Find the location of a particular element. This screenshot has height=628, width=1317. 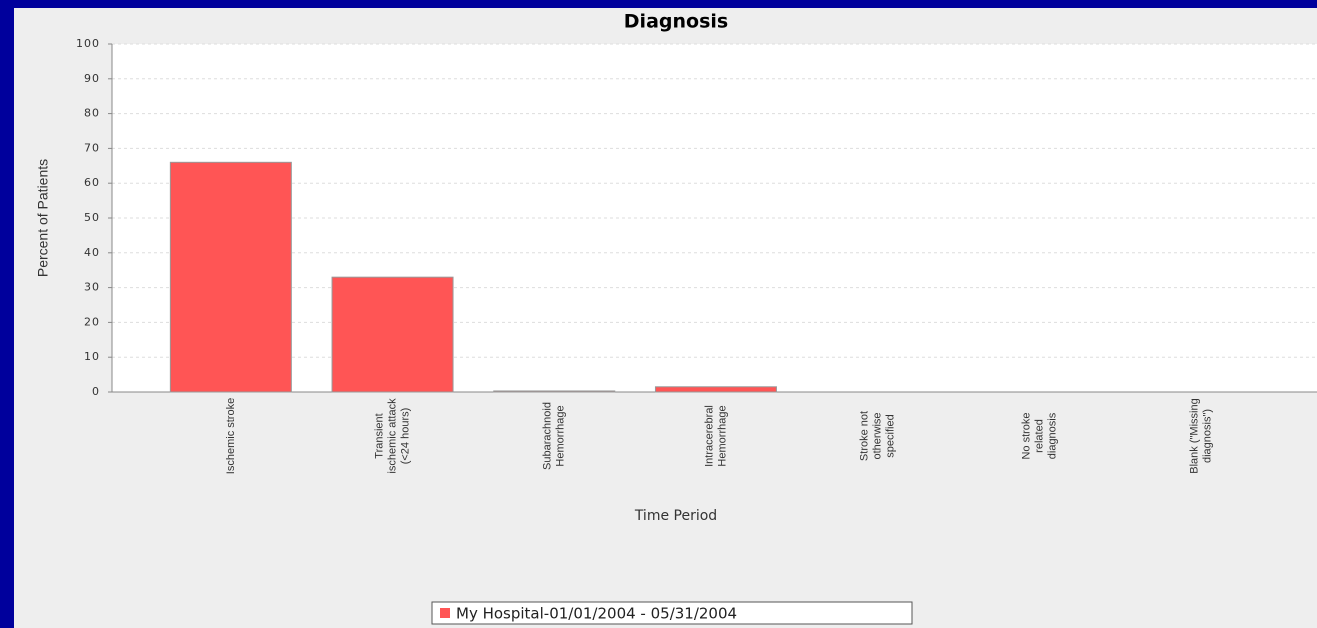

x-tick-label: No stroke is located at coordinates (1026, 435).